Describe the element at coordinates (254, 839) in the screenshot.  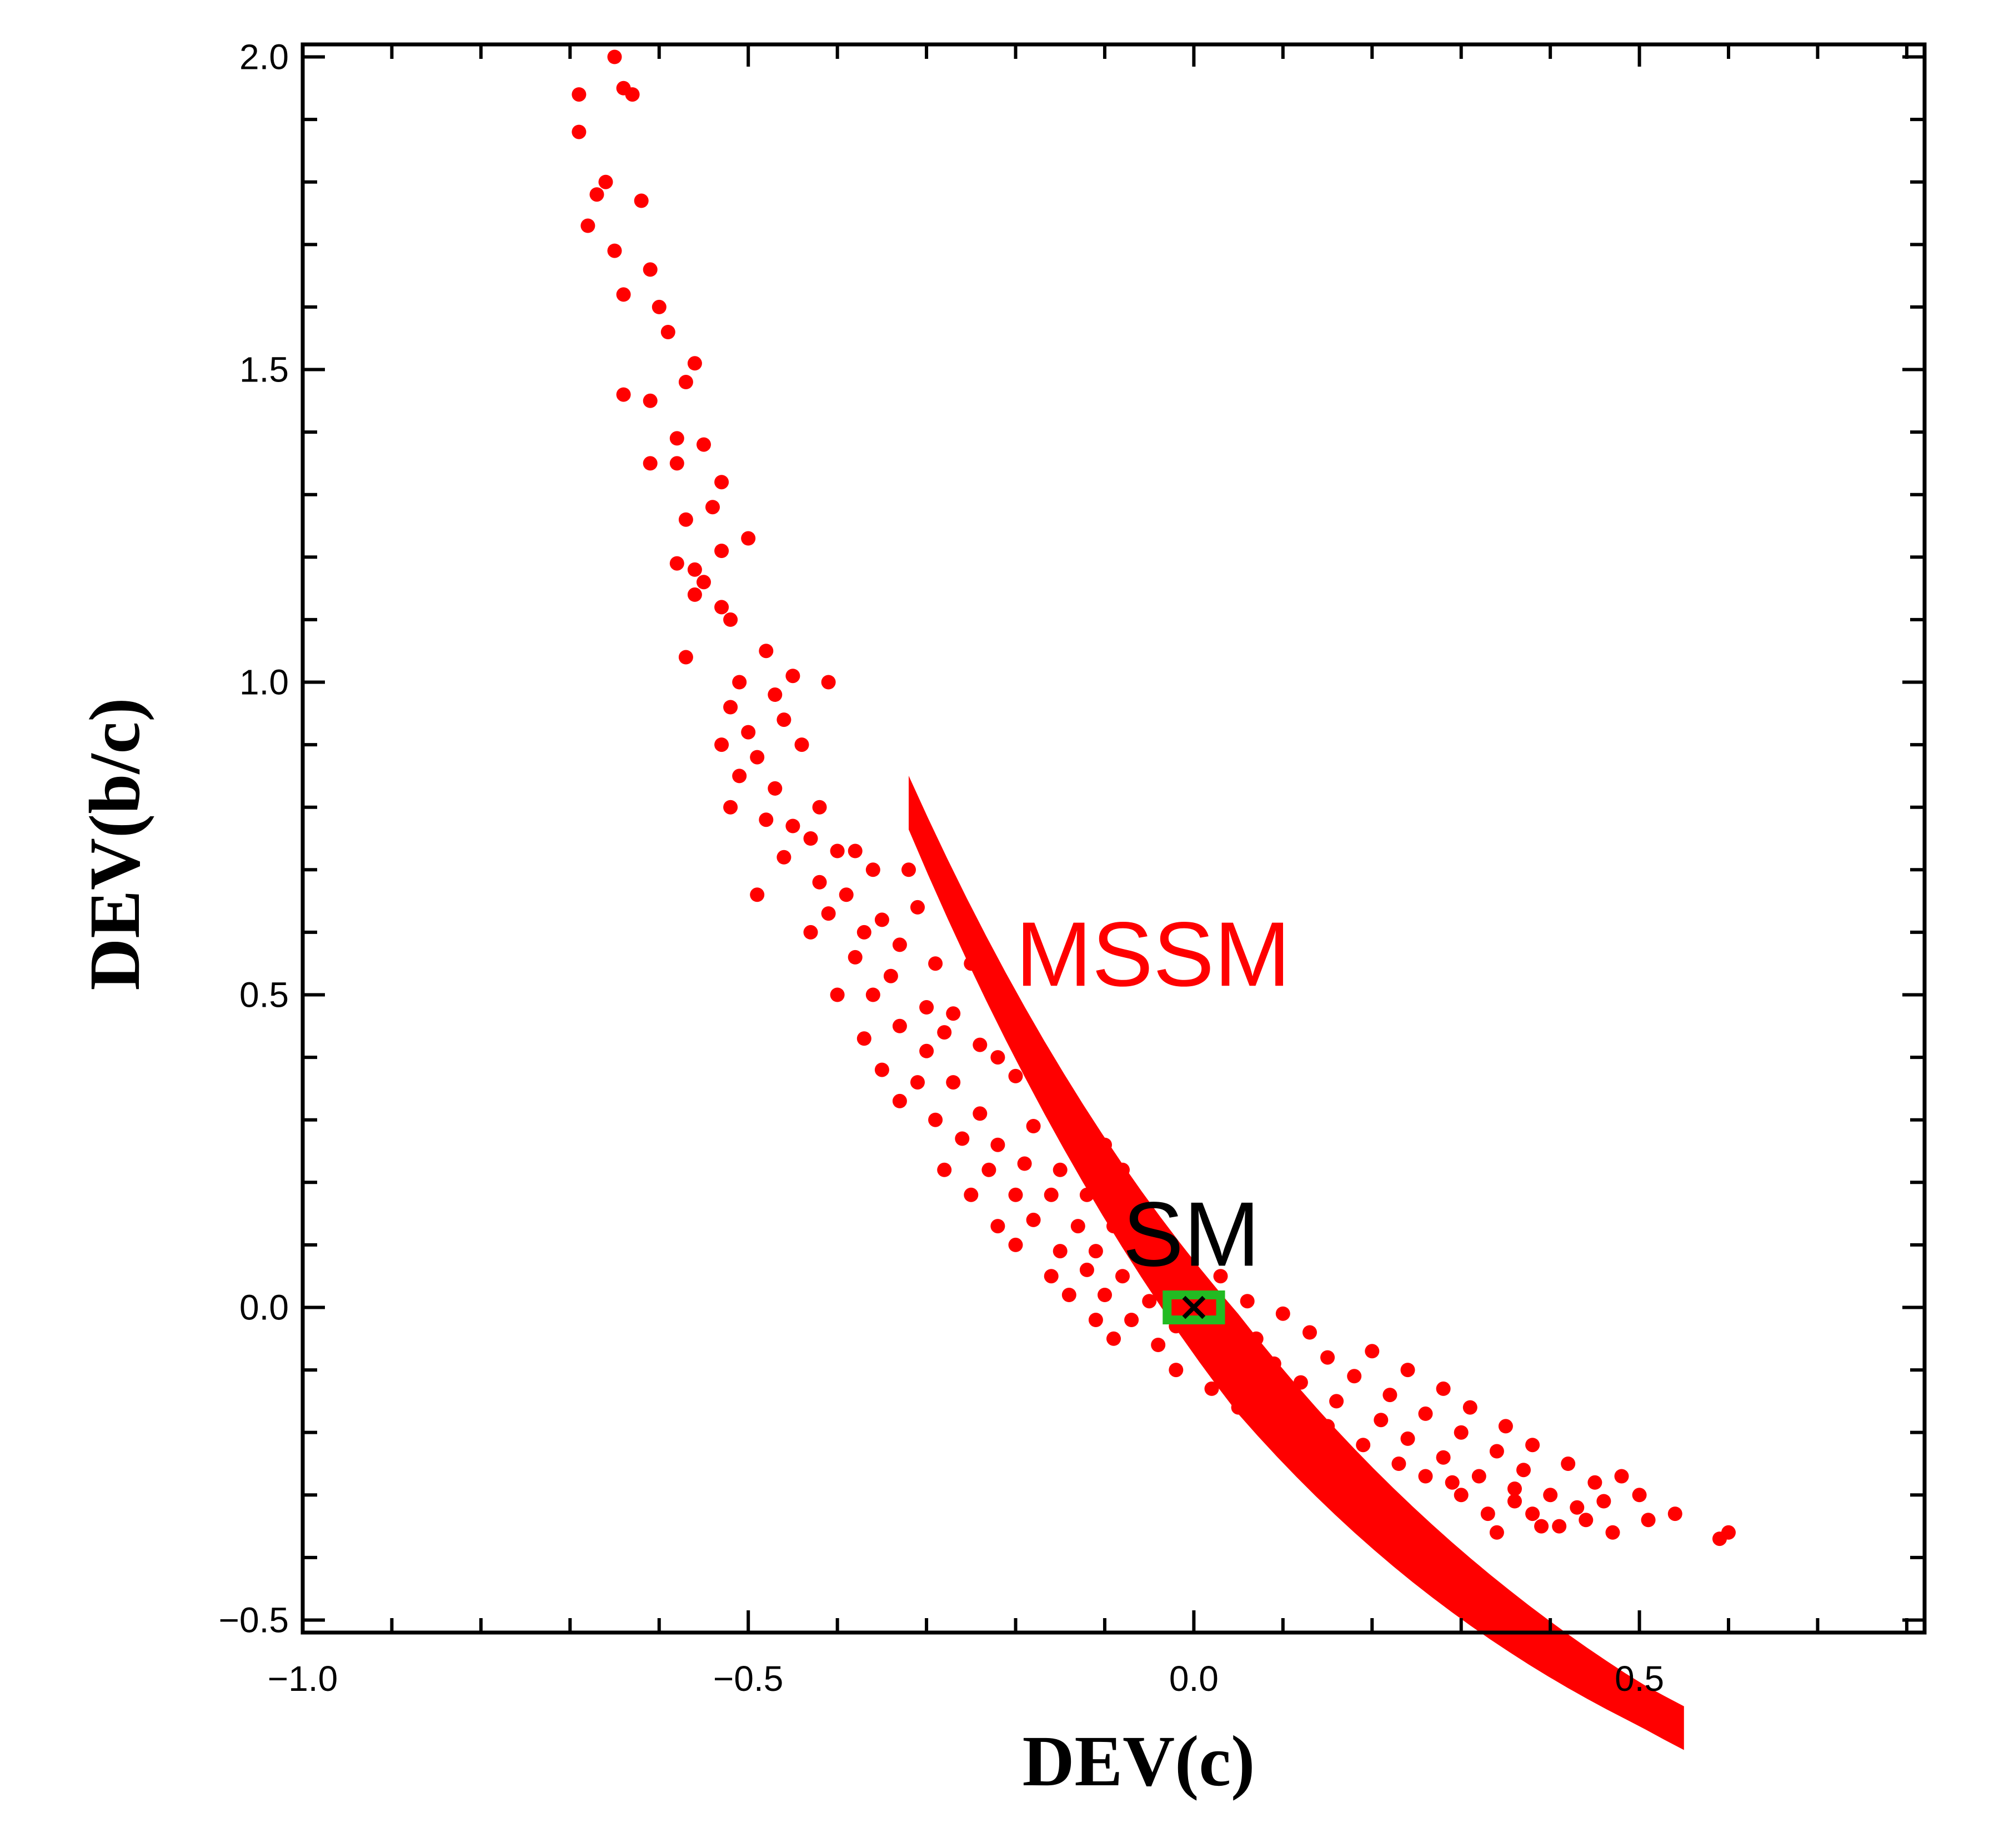
I see `y-axis-tick-labels: −0.5 0.0 0.5 1.0 1.5 2.0` at that location.